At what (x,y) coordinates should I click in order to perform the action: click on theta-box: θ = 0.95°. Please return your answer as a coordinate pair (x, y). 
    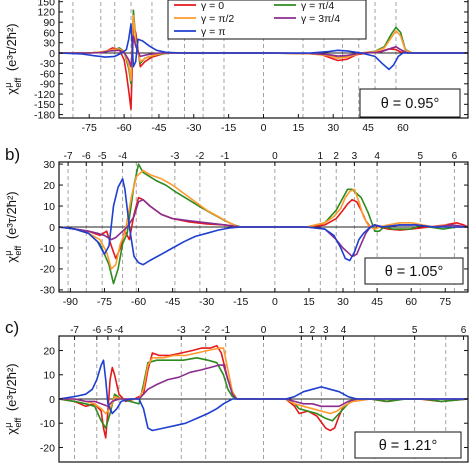
    Looking at the image, I should click on (410, 103).